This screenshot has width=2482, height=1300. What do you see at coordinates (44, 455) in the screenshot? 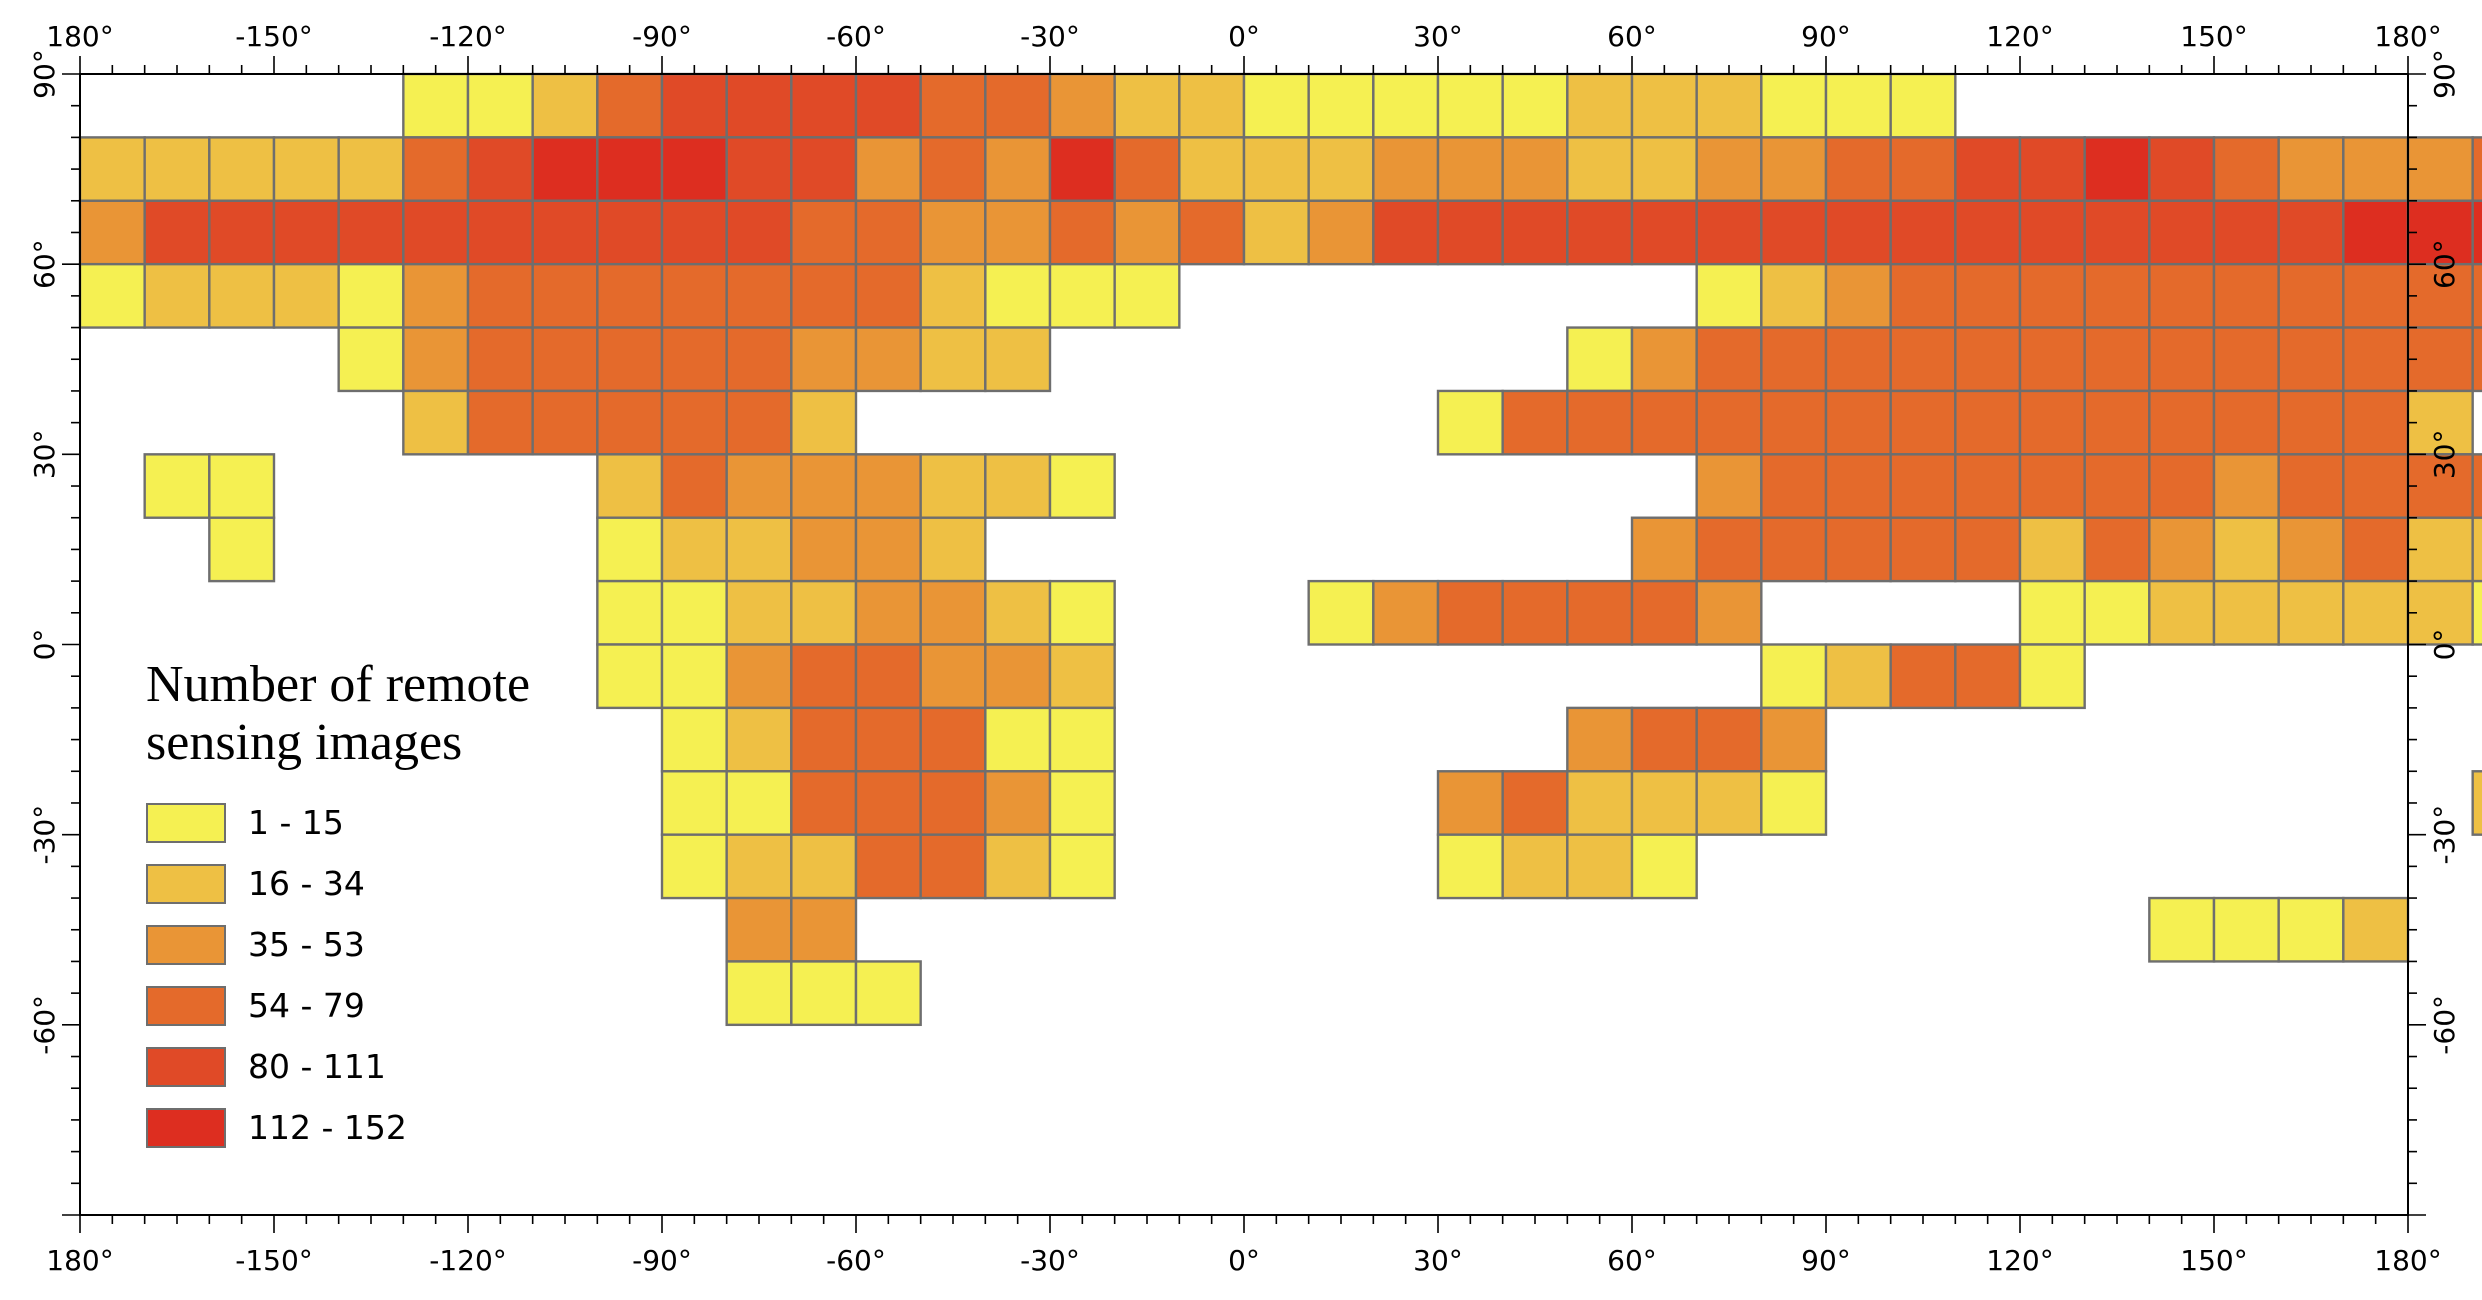
I see `lat-label-left: 30°` at bounding box center [44, 455].